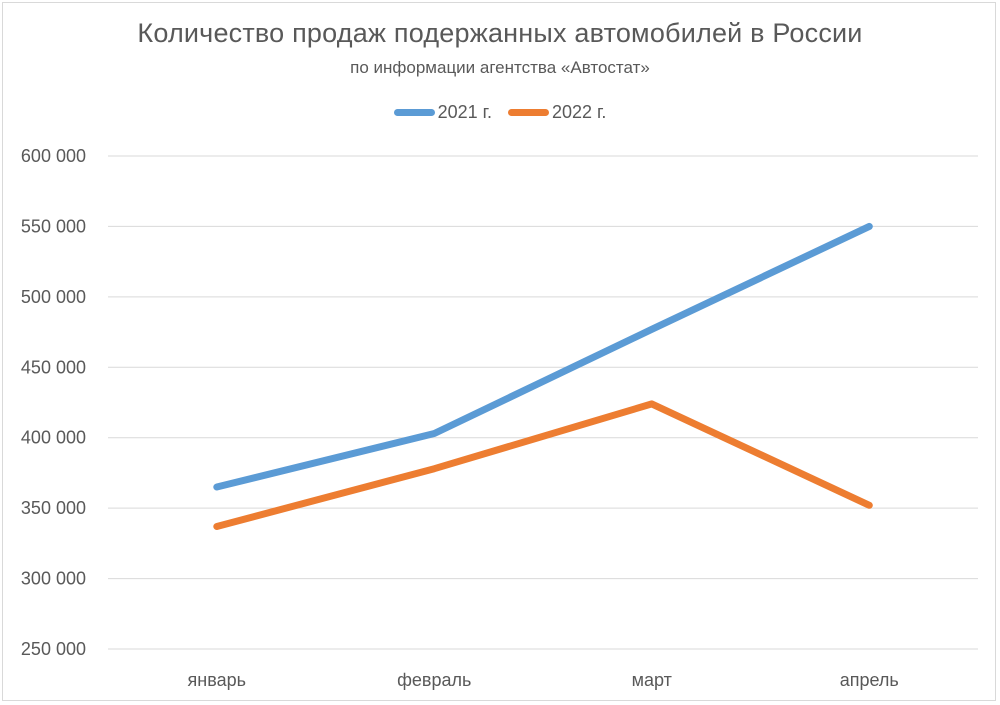  What do you see at coordinates (53, 367) in the screenshot?
I see `y-tick-label: 450 000` at bounding box center [53, 367].